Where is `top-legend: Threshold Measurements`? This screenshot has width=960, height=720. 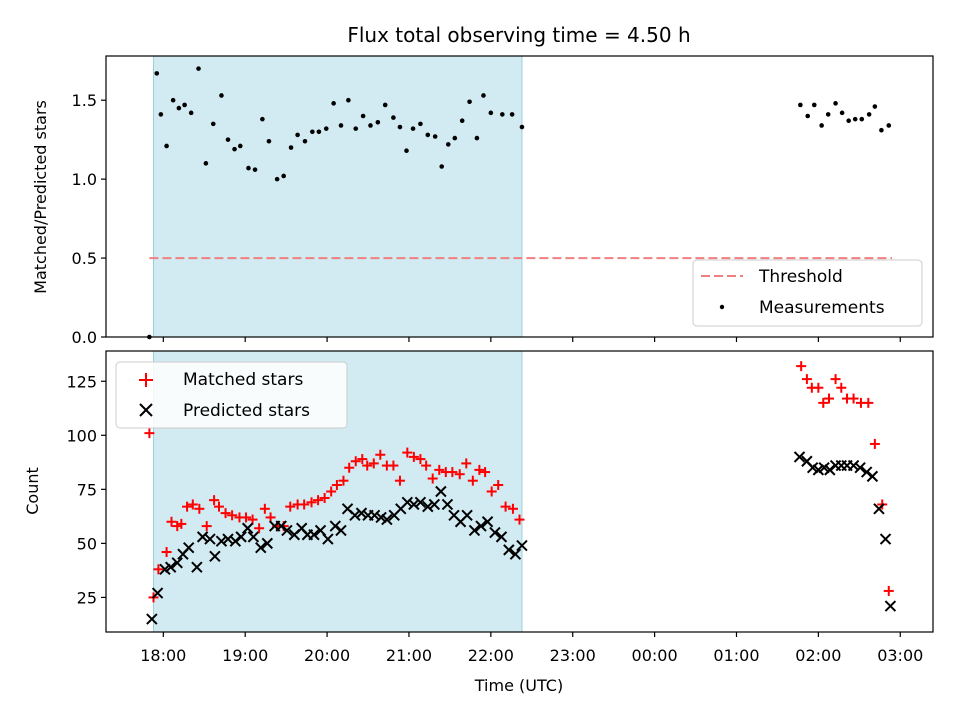
top-legend: Threshold Measurements is located at coordinates (807, 293).